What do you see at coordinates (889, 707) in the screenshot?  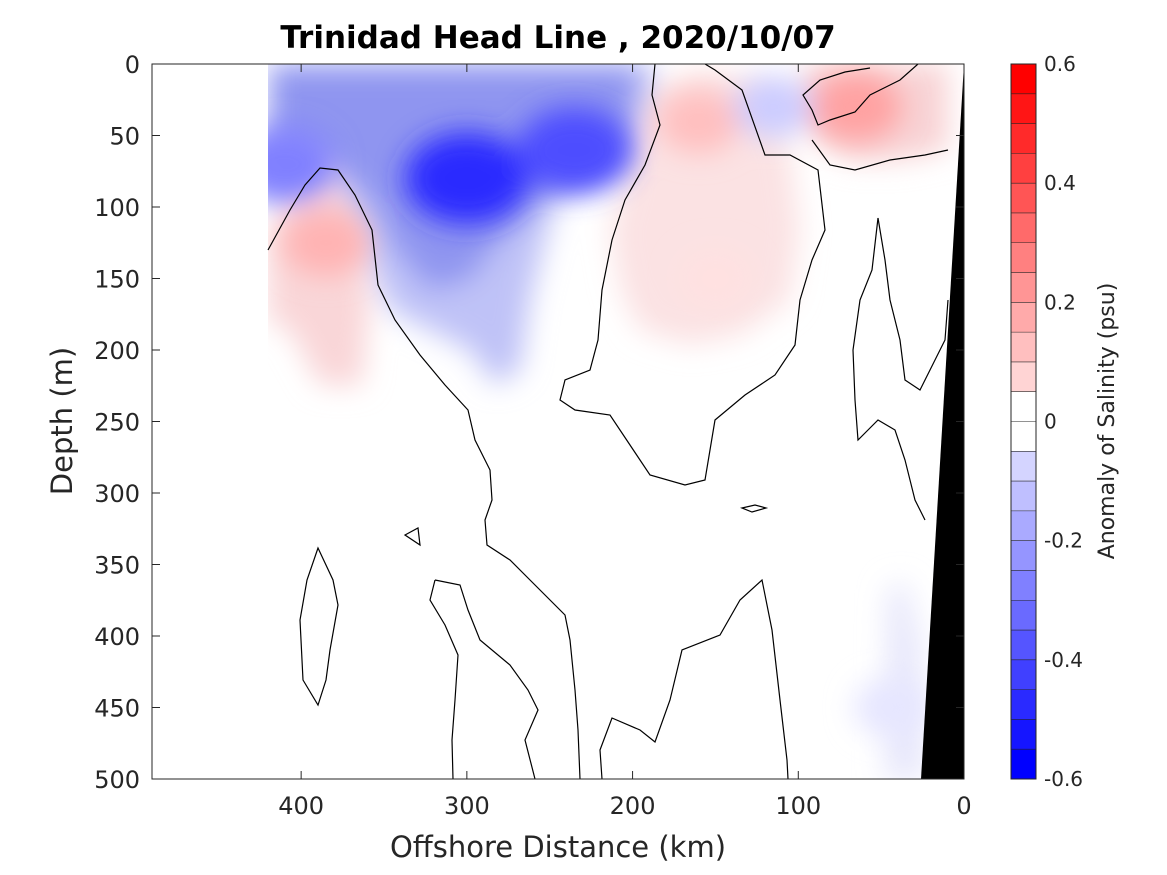 I see `anomaly-core-deep-coastal-fresh` at bounding box center [889, 707].